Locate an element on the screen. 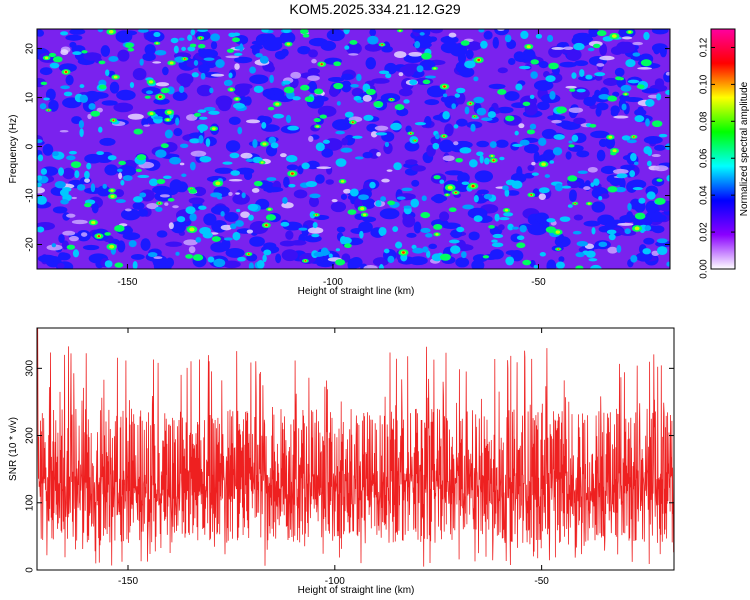 The width and height of the screenshot is (750, 600). spectrogram-y-tick-label: 20 is located at coordinates (30, 49).